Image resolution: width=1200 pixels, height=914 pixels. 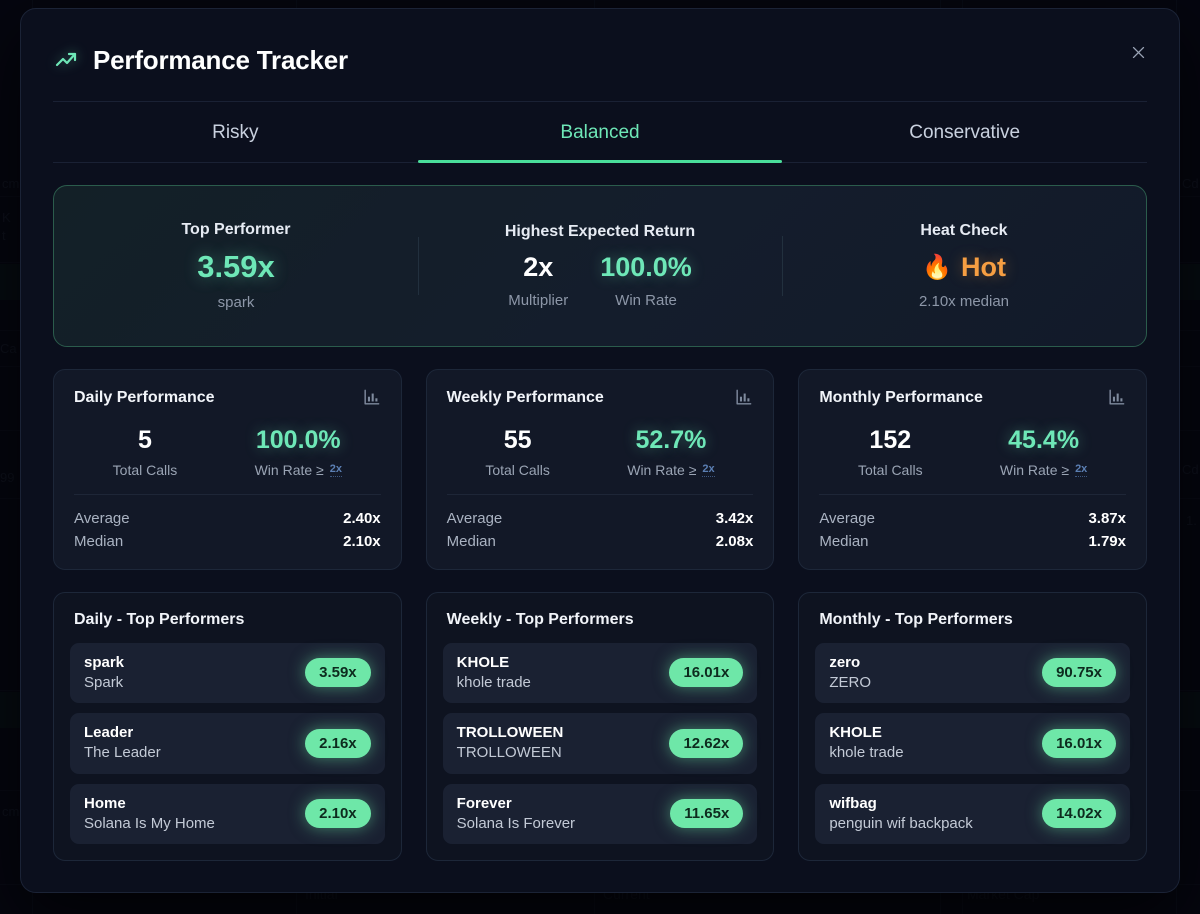 What do you see at coordinates (227, 813) in the screenshot?
I see `list-item: Home Solana Is My Home 2.10x` at bounding box center [227, 813].